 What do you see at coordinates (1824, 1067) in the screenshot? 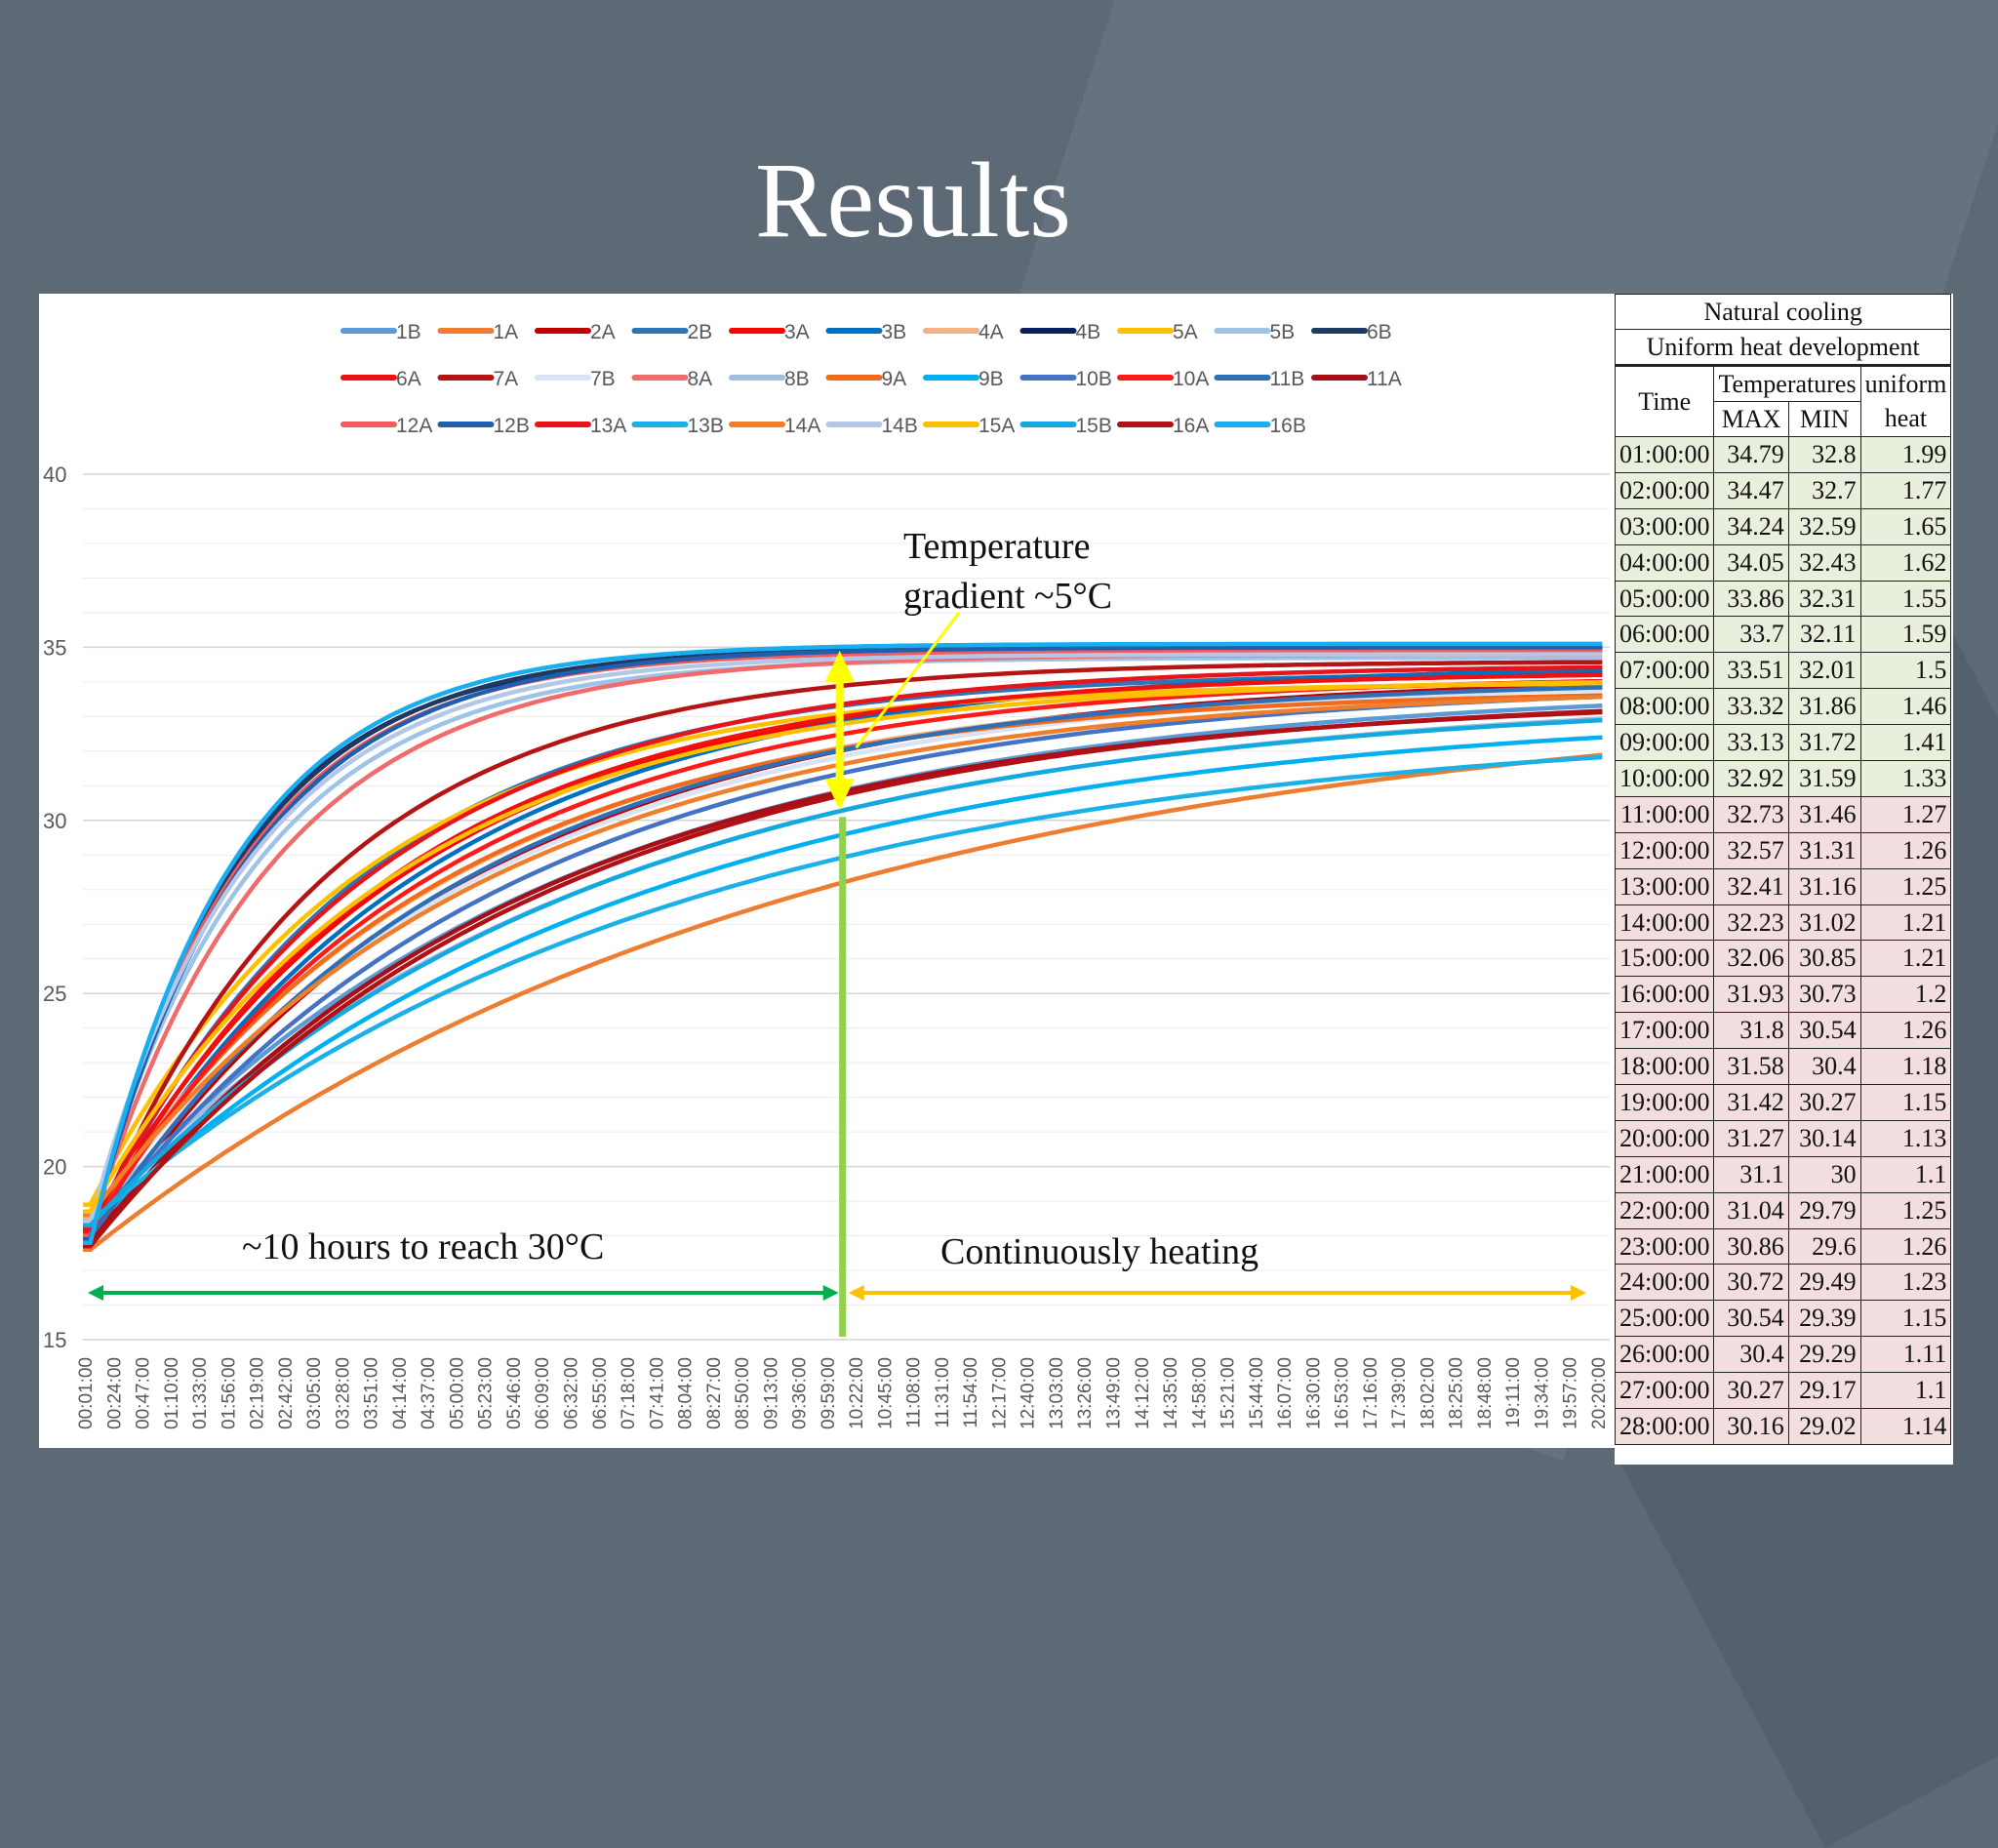
I see `cell-min: 30.4` at bounding box center [1824, 1067].